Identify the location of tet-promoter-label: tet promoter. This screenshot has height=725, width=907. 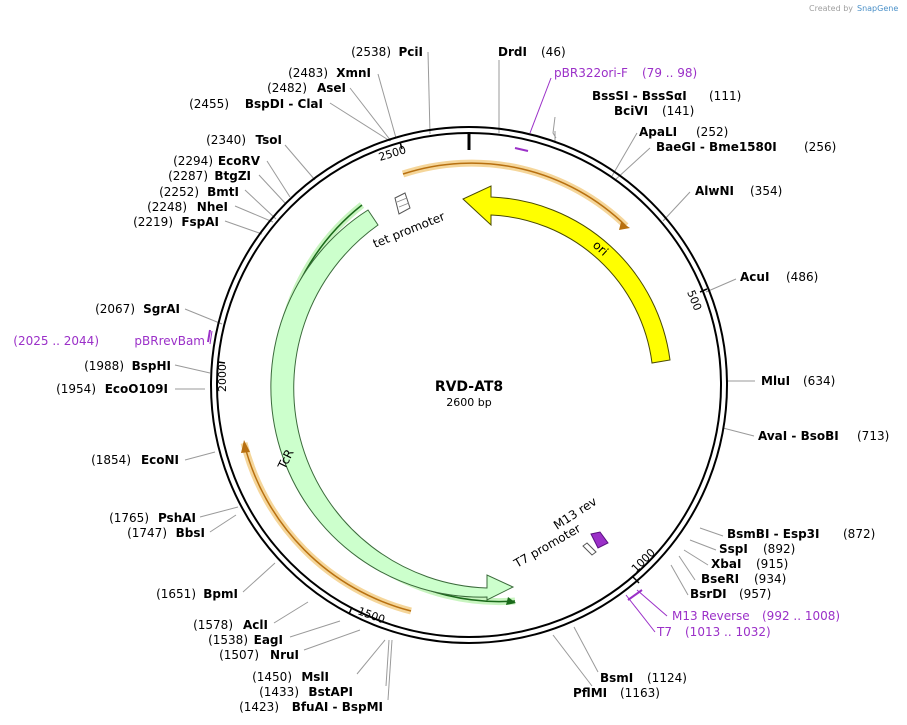
(409, 230).